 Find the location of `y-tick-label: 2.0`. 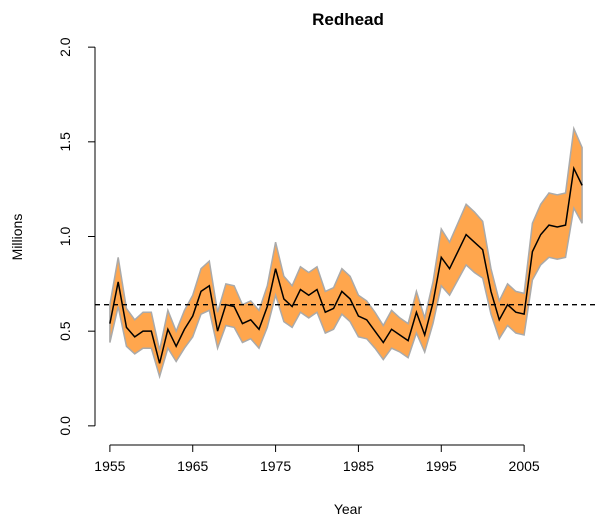

y-tick-label: 2.0 is located at coordinates (65, 47).